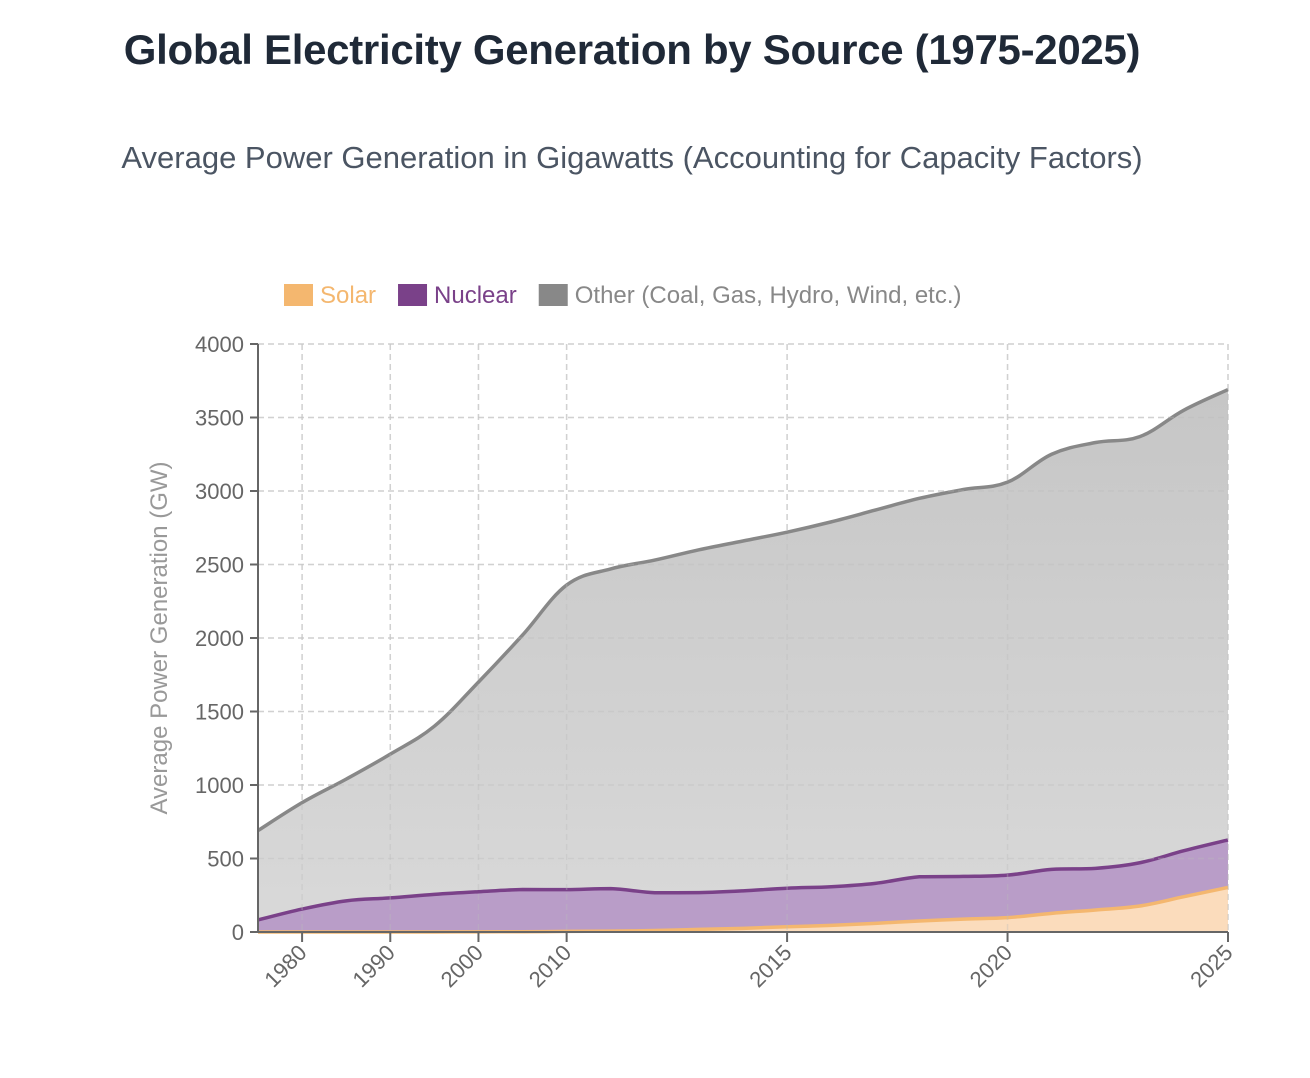  What do you see at coordinates (991, 966) in the screenshot?
I see `x-tick-label: 2020` at bounding box center [991, 966].